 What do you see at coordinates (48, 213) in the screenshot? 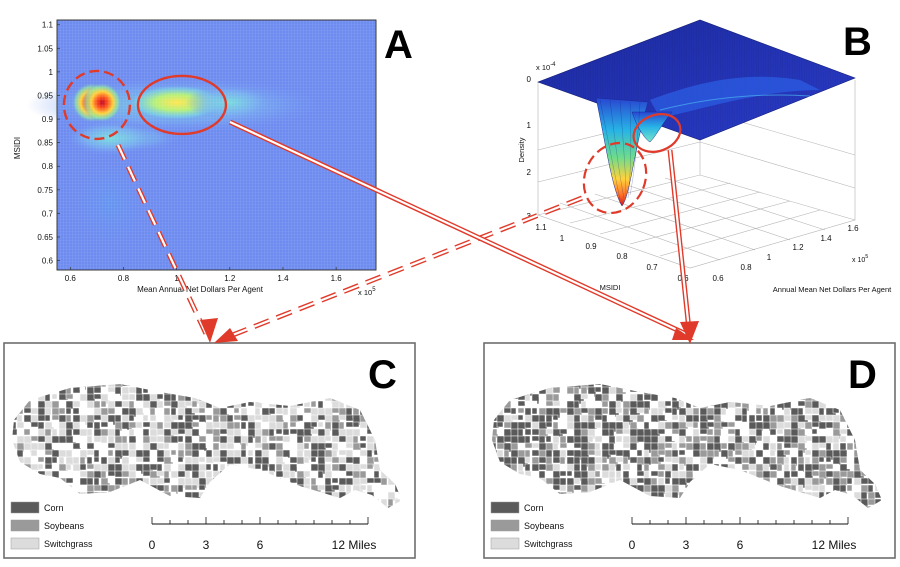
I see `heatmap-y-tick-label: 0.7` at bounding box center [48, 213].